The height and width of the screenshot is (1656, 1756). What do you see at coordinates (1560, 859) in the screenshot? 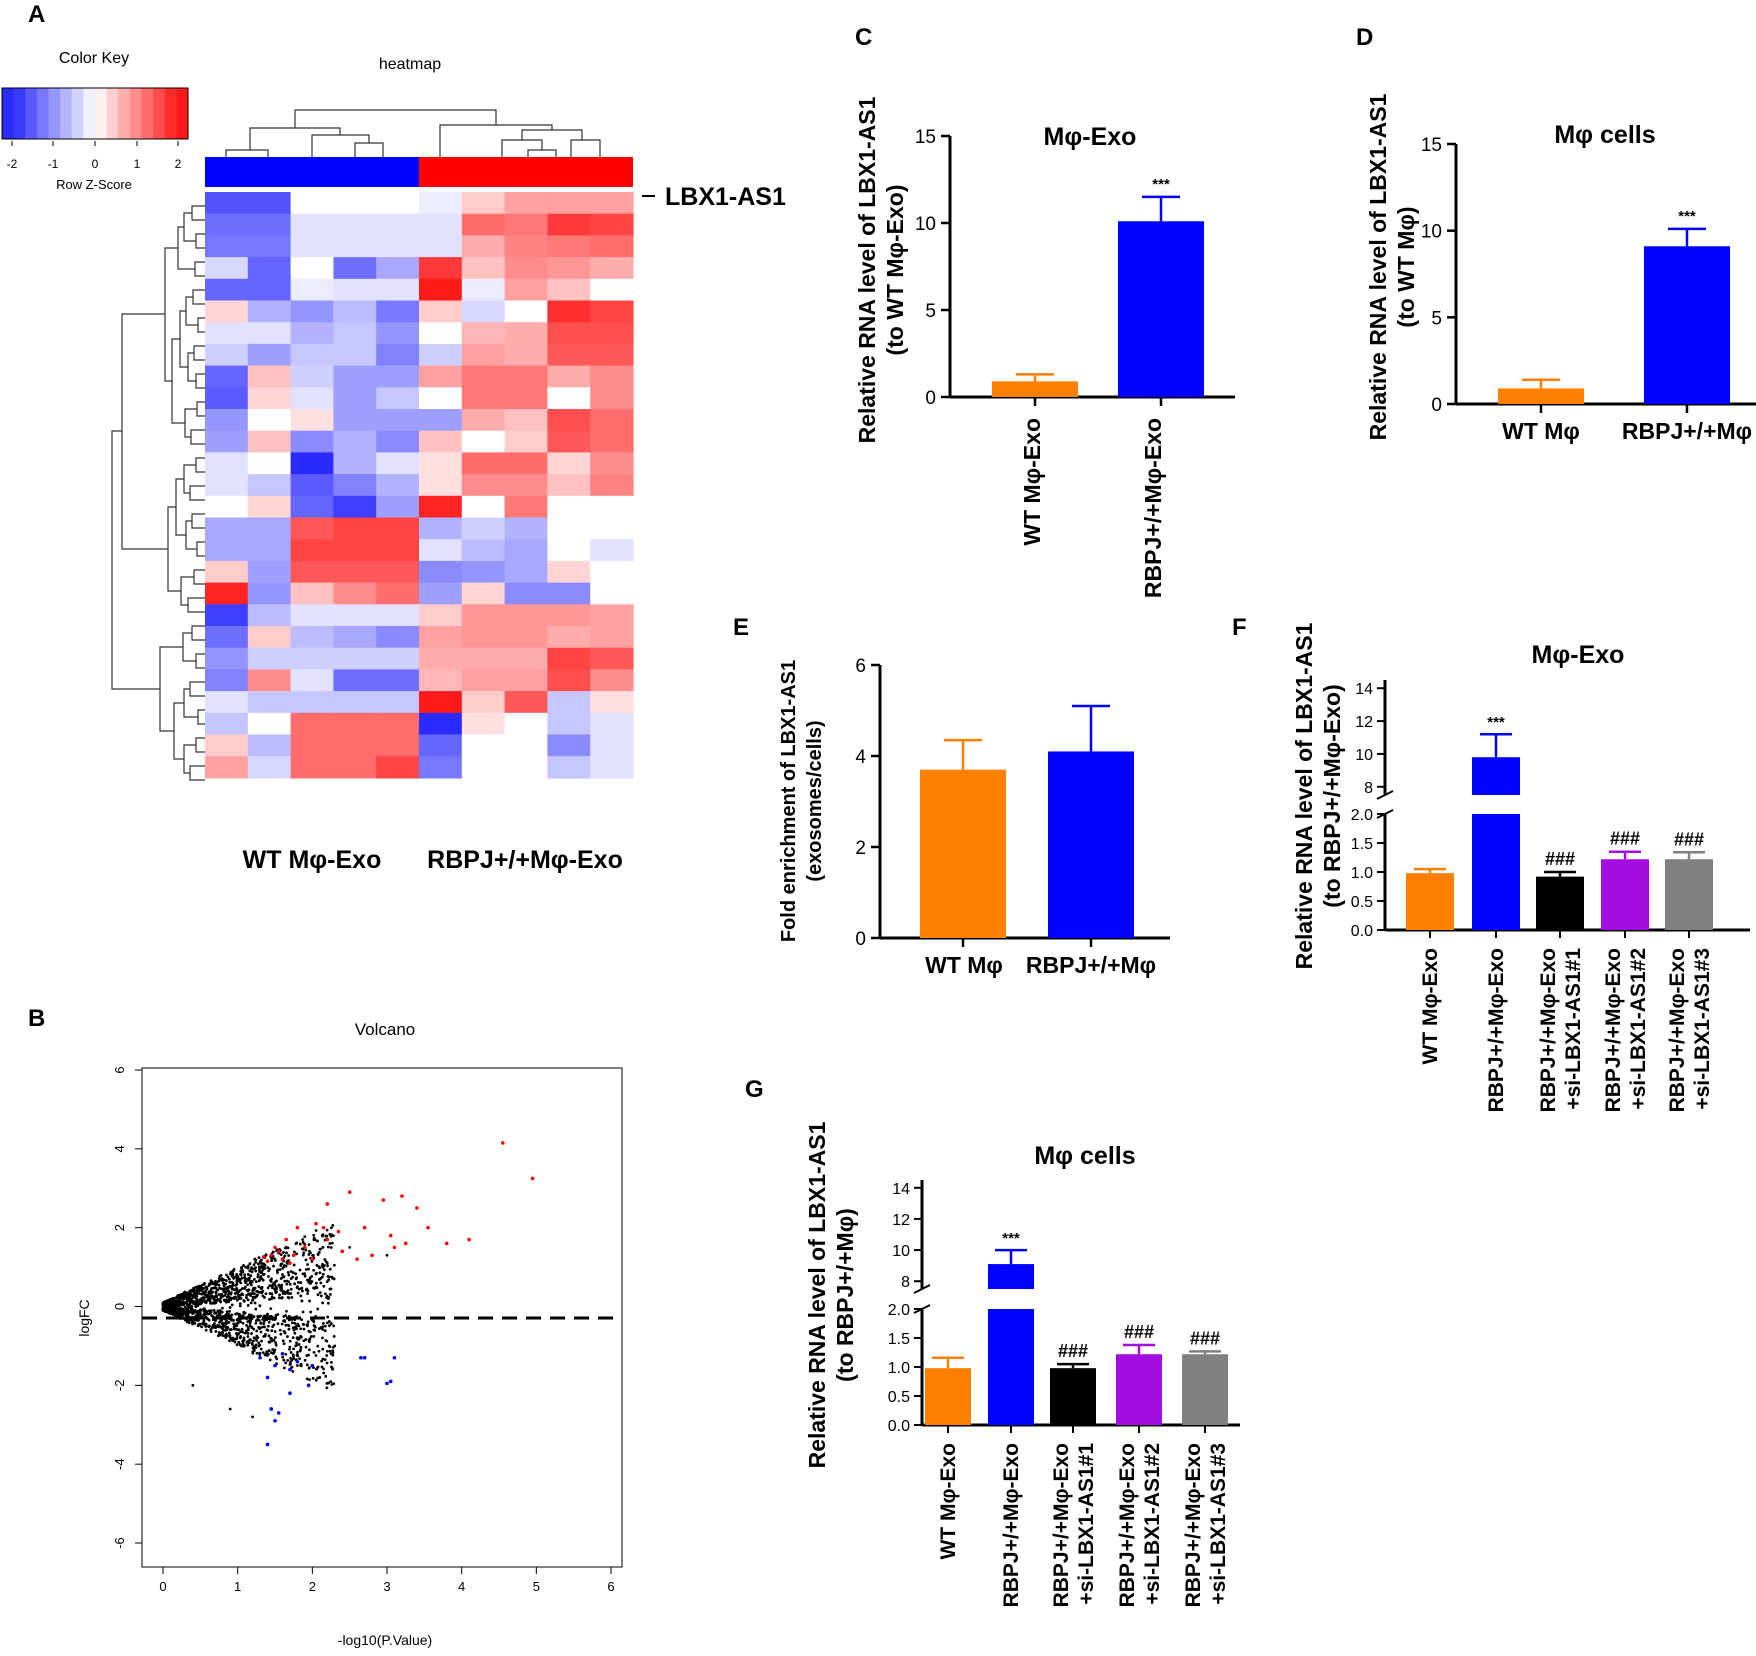
I see `significance-marker: ###` at bounding box center [1560, 859].